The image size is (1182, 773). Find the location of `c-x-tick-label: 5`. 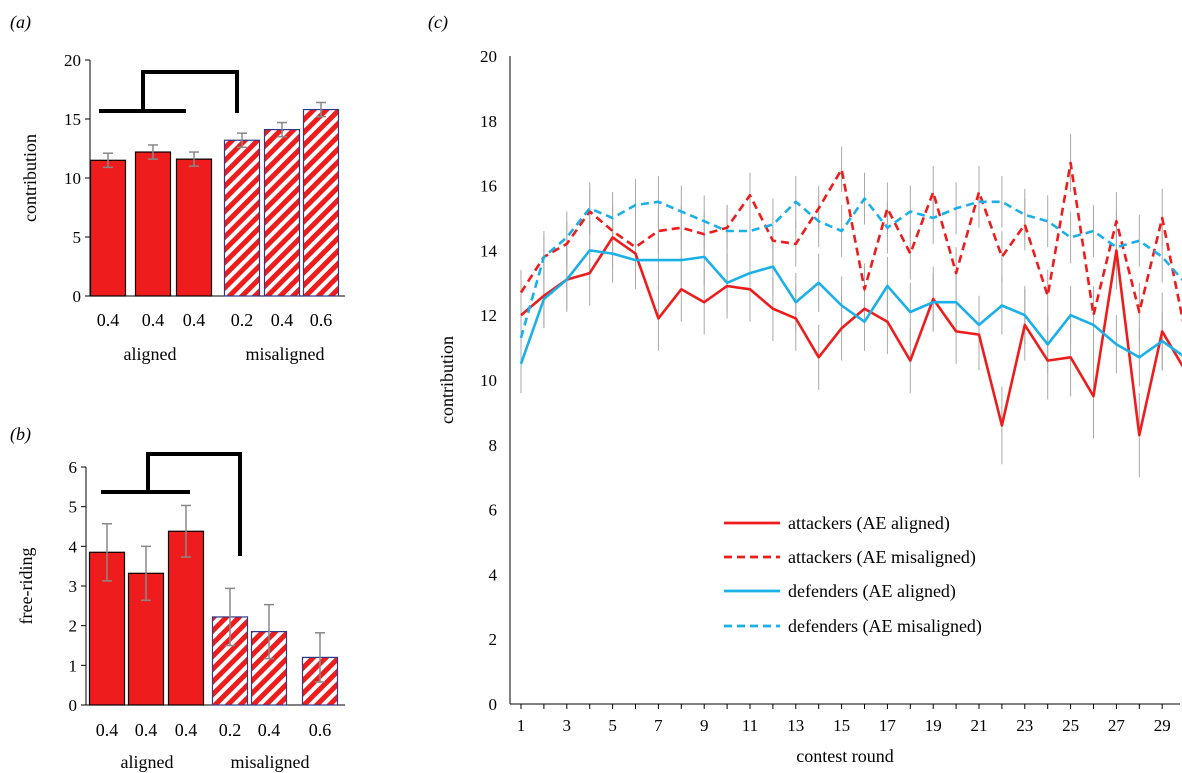

c-x-tick-label: 5 is located at coordinates (612, 725).